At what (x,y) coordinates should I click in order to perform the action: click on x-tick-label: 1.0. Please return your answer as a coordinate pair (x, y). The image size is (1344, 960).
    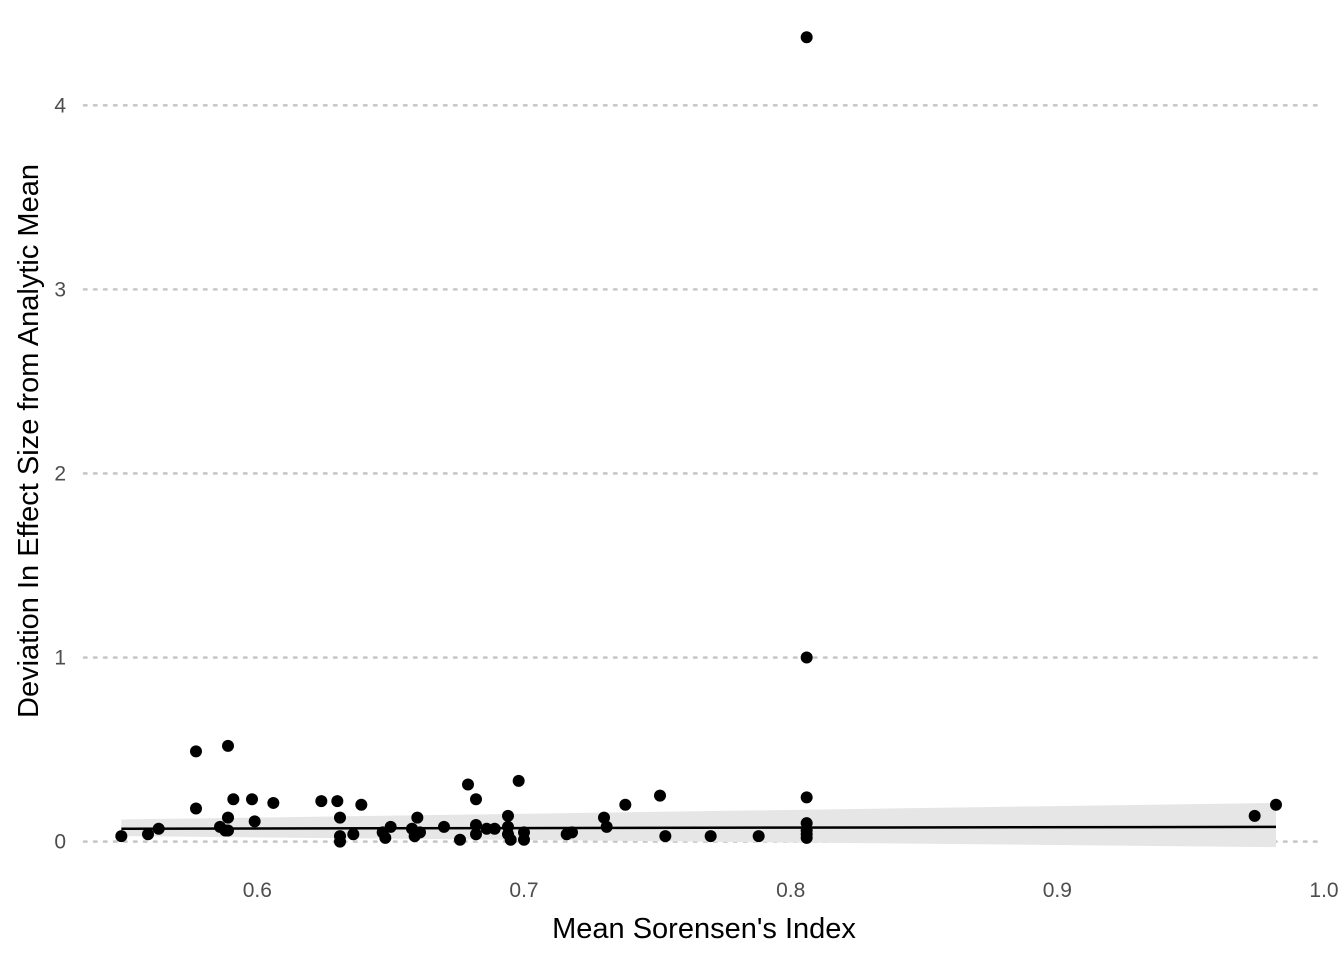
    Looking at the image, I should click on (1323, 890).